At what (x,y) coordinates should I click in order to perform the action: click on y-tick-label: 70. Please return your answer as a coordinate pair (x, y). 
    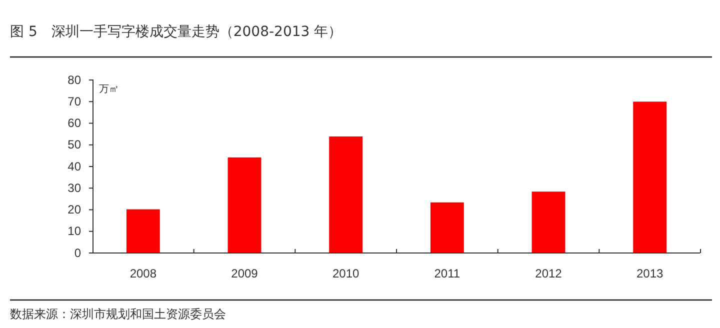
    Looking at the image, I should click on (75, 101).